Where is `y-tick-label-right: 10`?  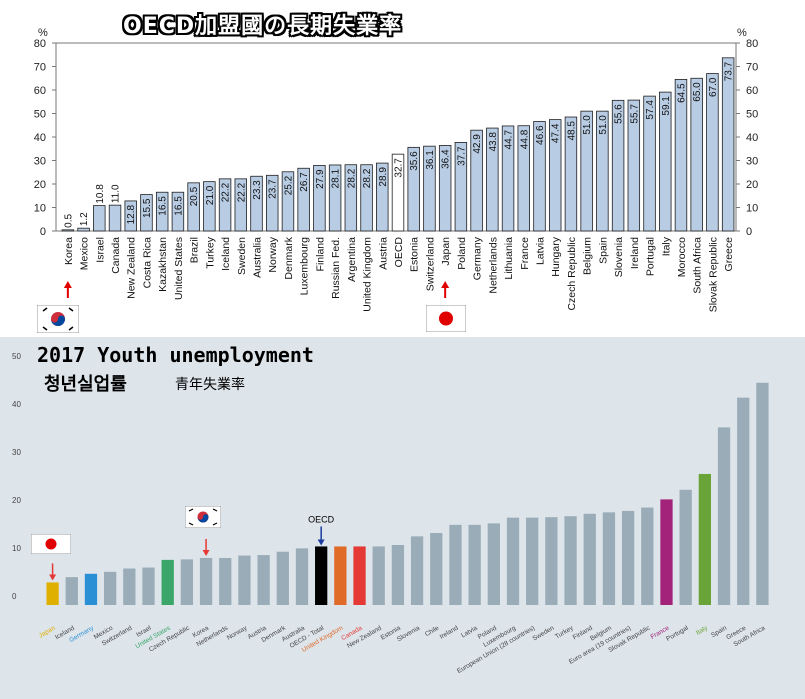 y-tick-label-right: 10 is located at coordinates (752, 209).